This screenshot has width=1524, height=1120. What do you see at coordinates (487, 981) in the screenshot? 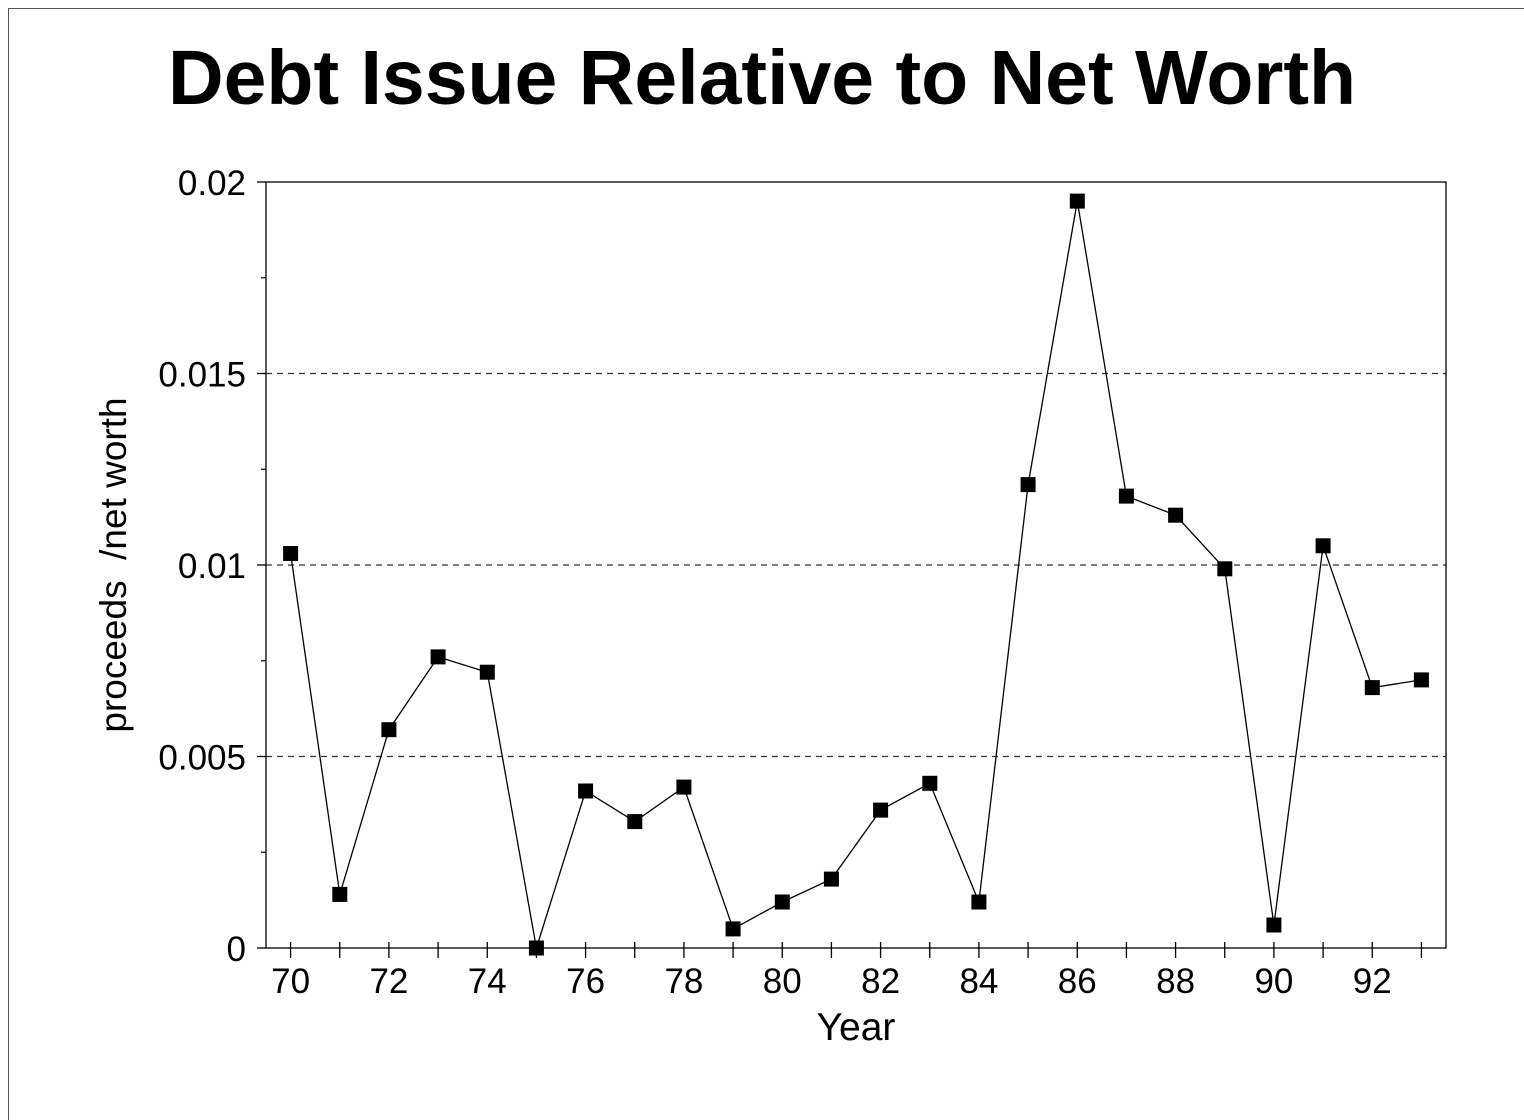
I see `x-tick-label: 74` at bounding box center [487, 981].